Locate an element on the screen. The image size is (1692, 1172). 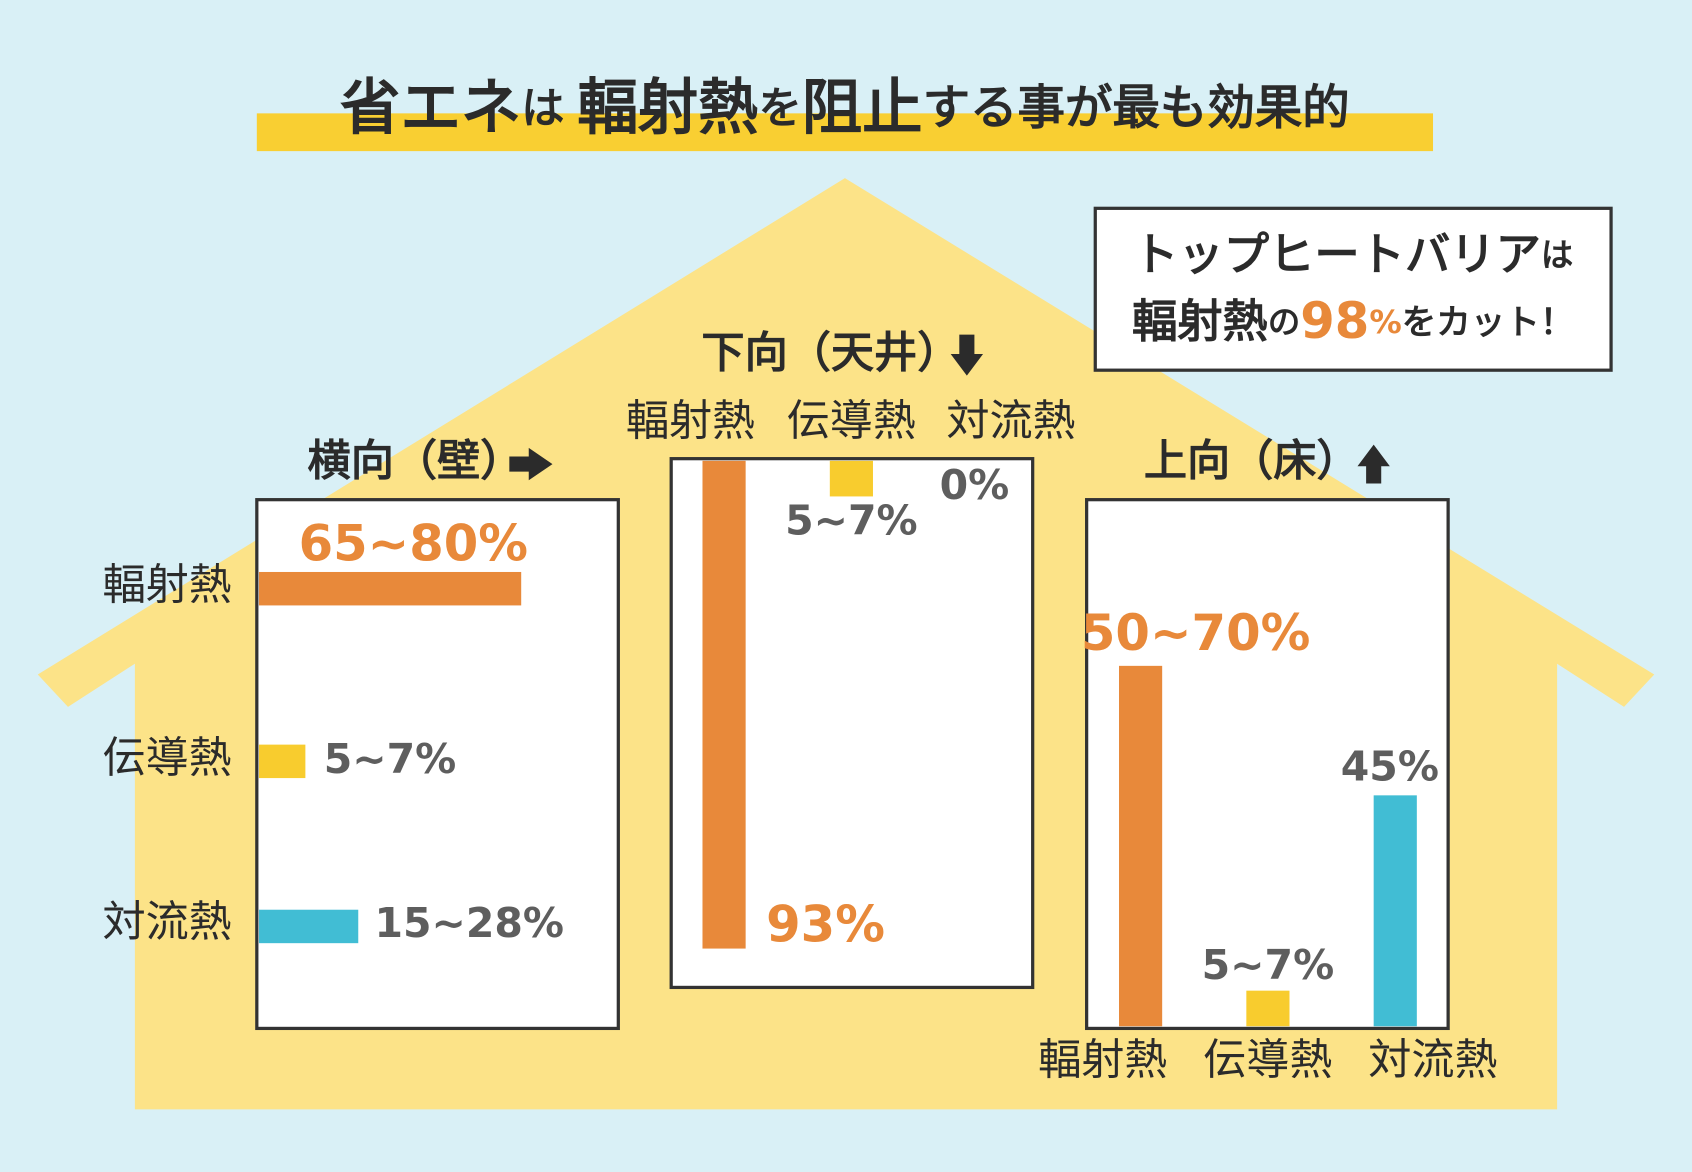
callout-line: トップヒートバリアは is located at coordinates (1353, 253).